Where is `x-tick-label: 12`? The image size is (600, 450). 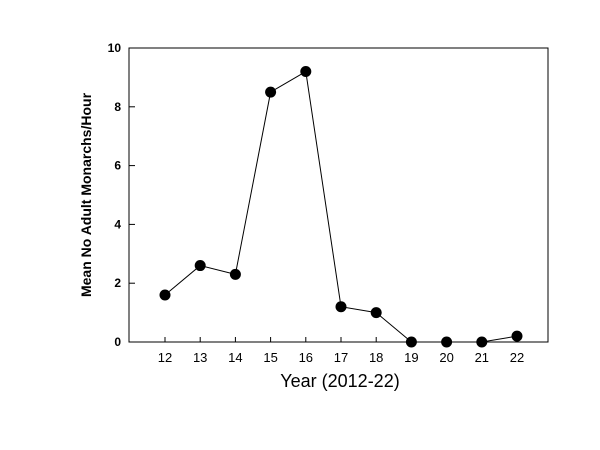
x-tick-label: 12 is located at coordinates (165, 357).